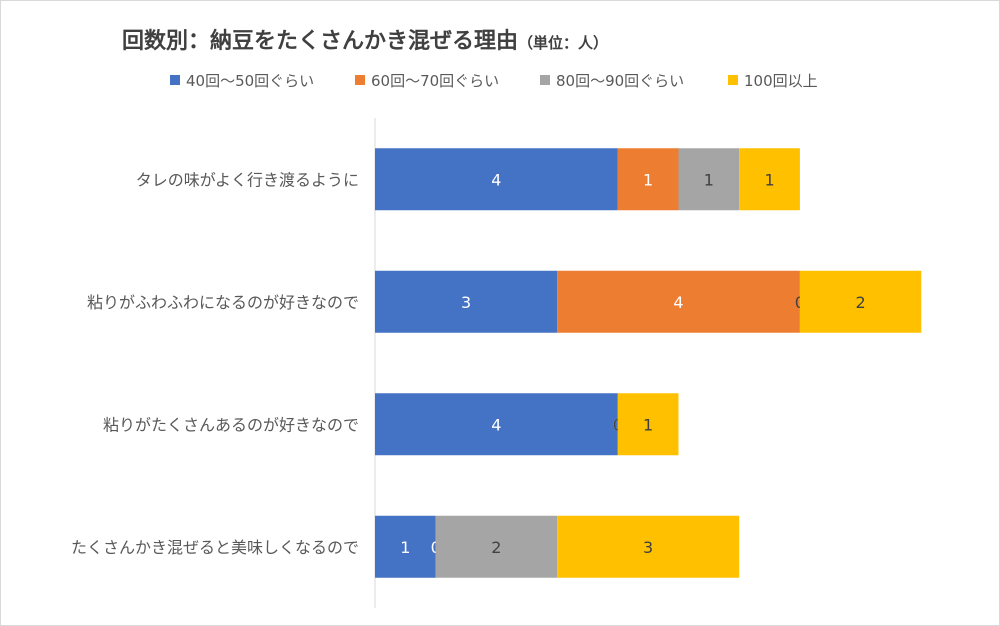 This screenshot has height=626, width=1000. What do you see at coordinates (781, 81) in the screenshot?
I see `legend-label: 100回以上` at bounding box center [781, 81].